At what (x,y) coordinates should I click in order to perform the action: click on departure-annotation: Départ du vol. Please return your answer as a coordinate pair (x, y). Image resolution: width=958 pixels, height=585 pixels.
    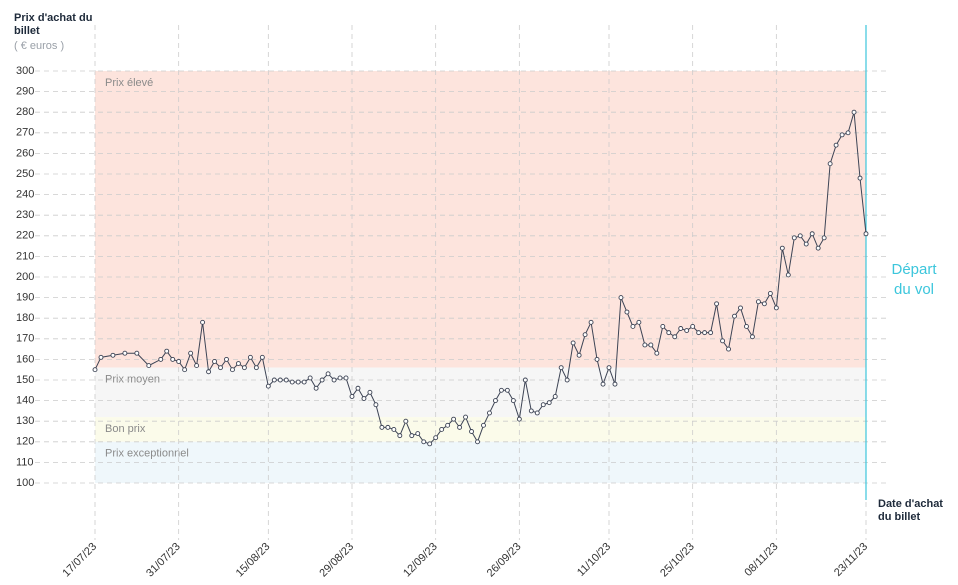
    Looking at the image, I should click on (914, 279).